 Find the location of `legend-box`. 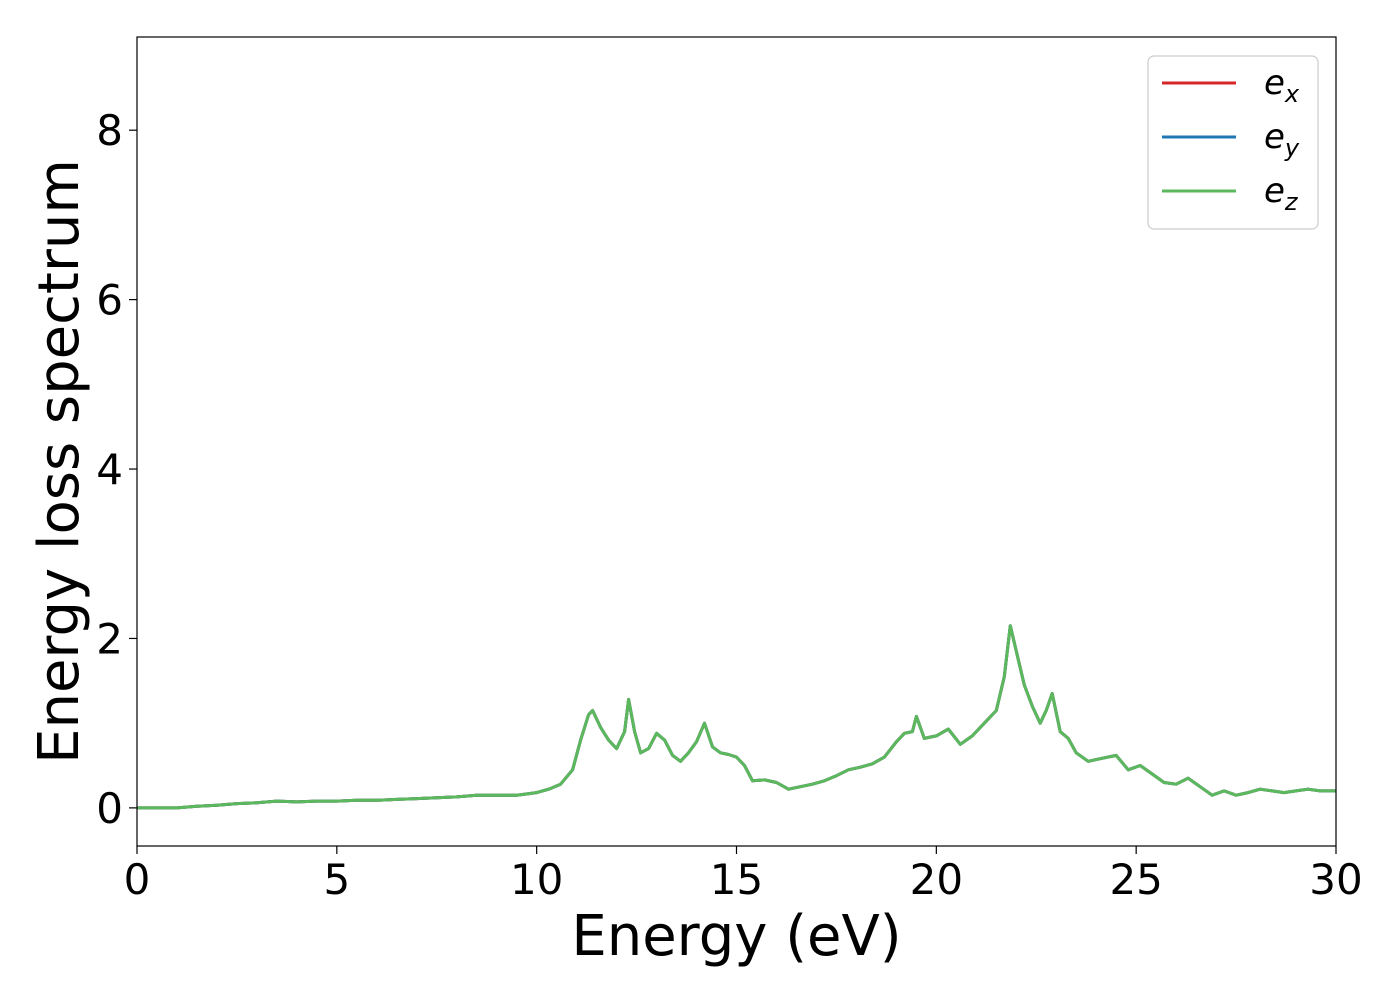

legend-box is located at coordinates (1233, 142).